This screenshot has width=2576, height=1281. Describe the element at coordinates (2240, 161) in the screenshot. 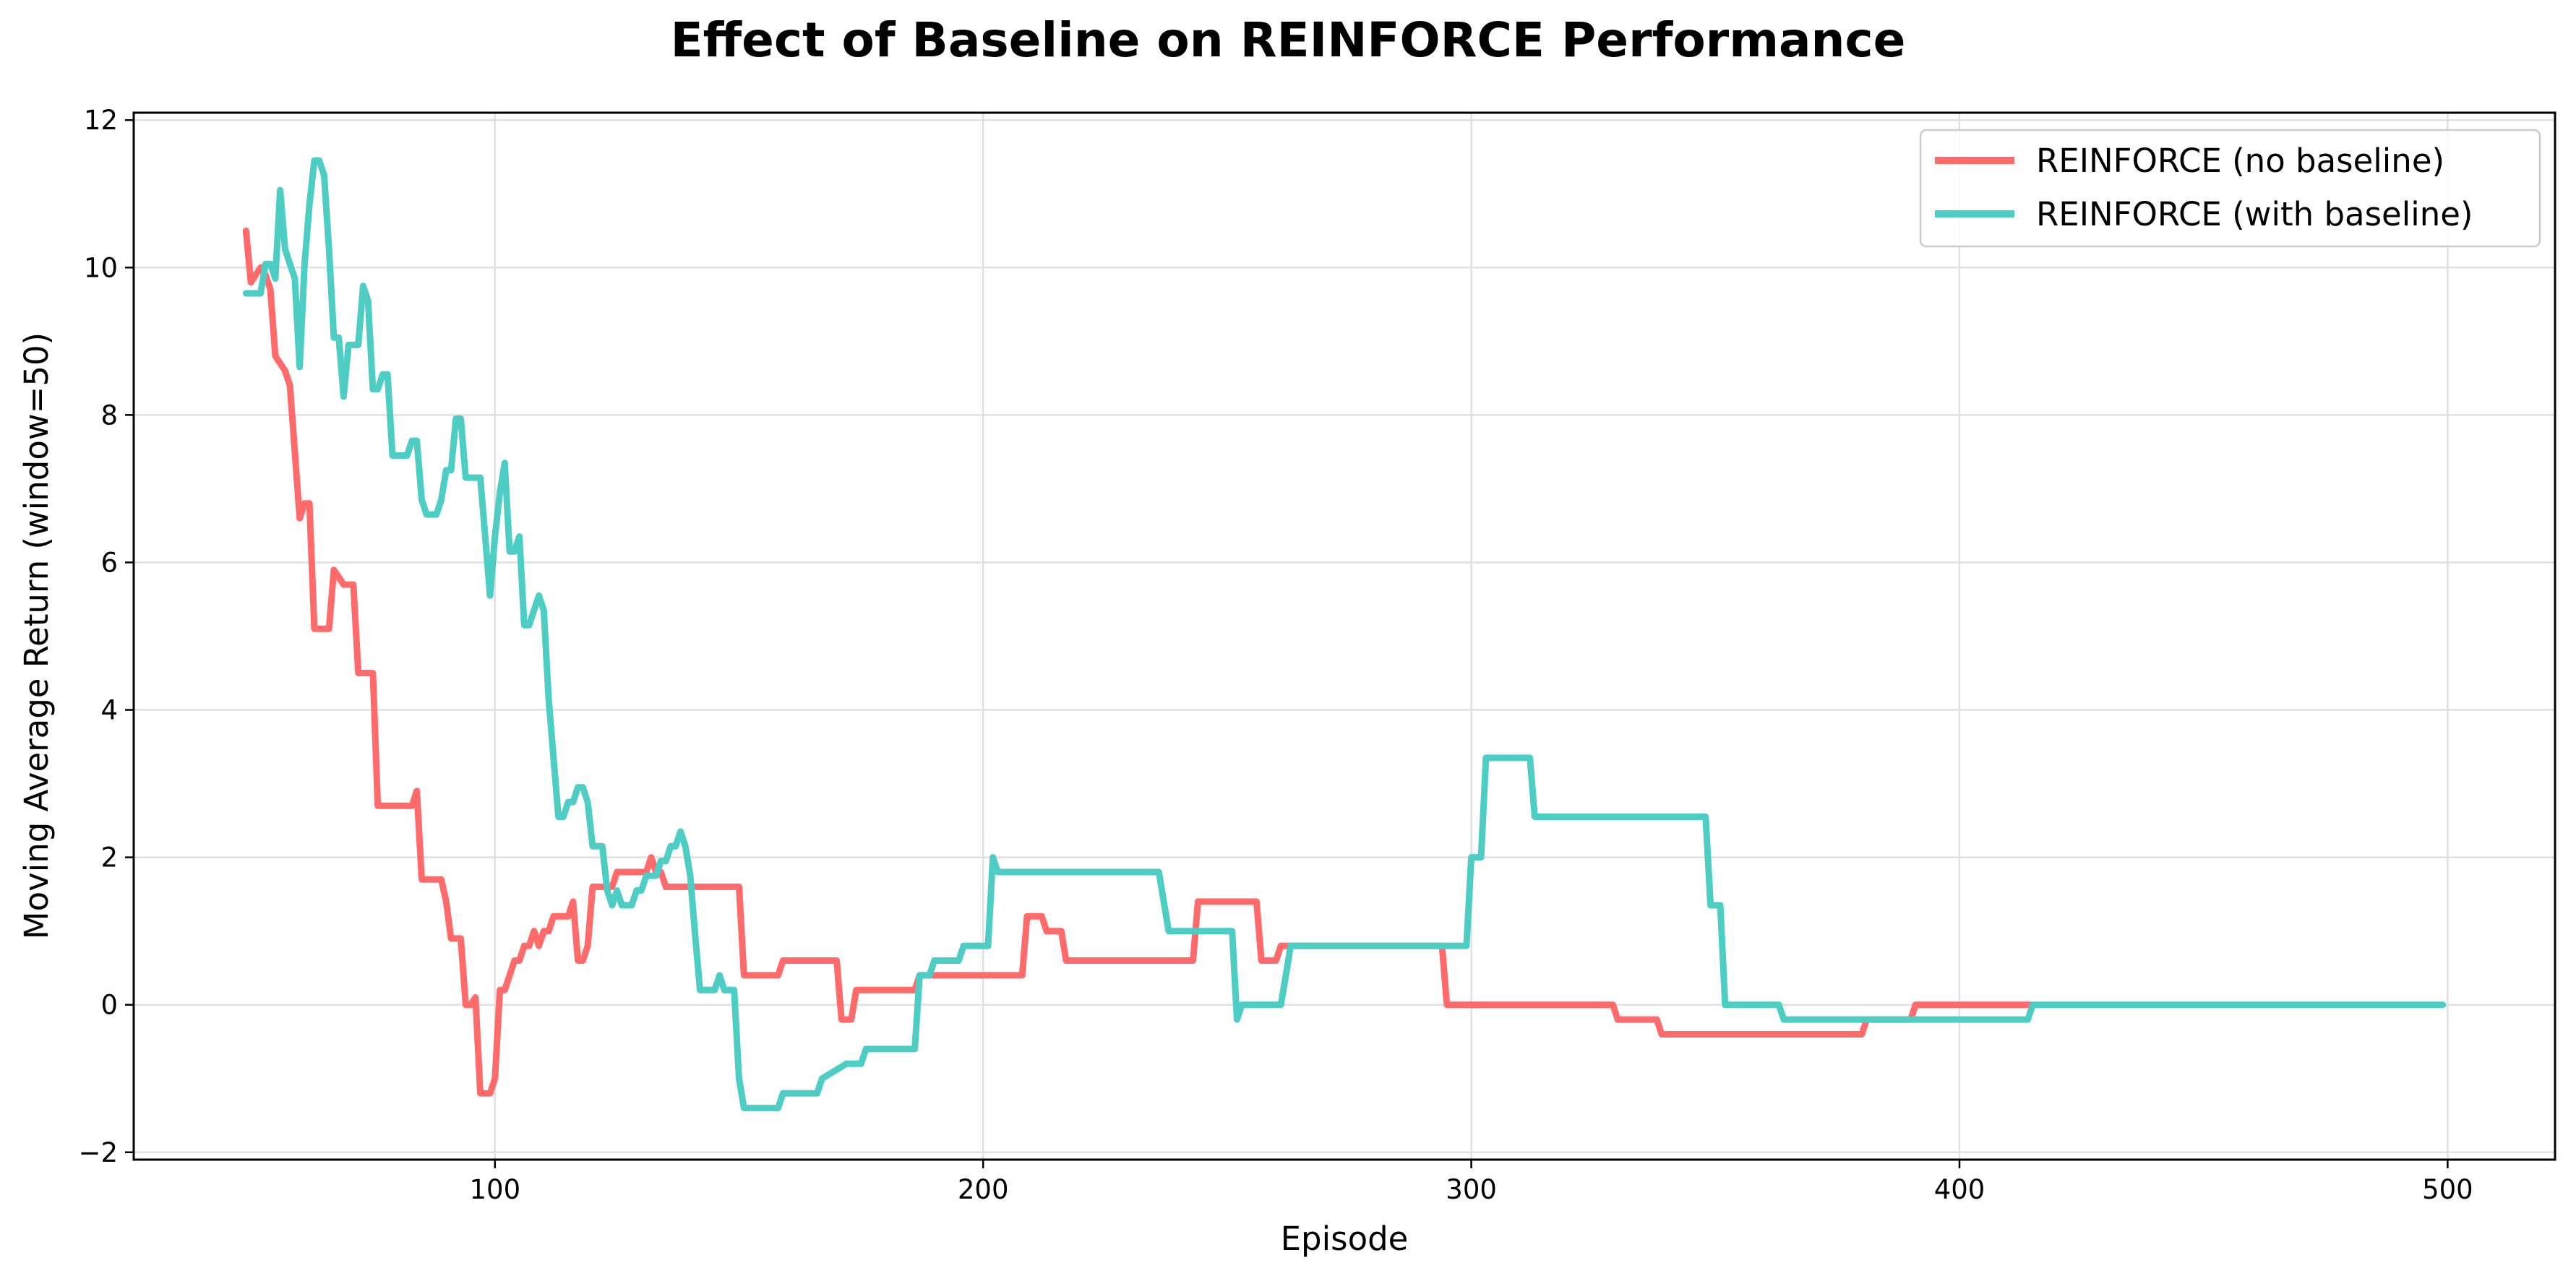

I see `legend-label-no-baseline: REINFORCE (no baseline)` at that location.